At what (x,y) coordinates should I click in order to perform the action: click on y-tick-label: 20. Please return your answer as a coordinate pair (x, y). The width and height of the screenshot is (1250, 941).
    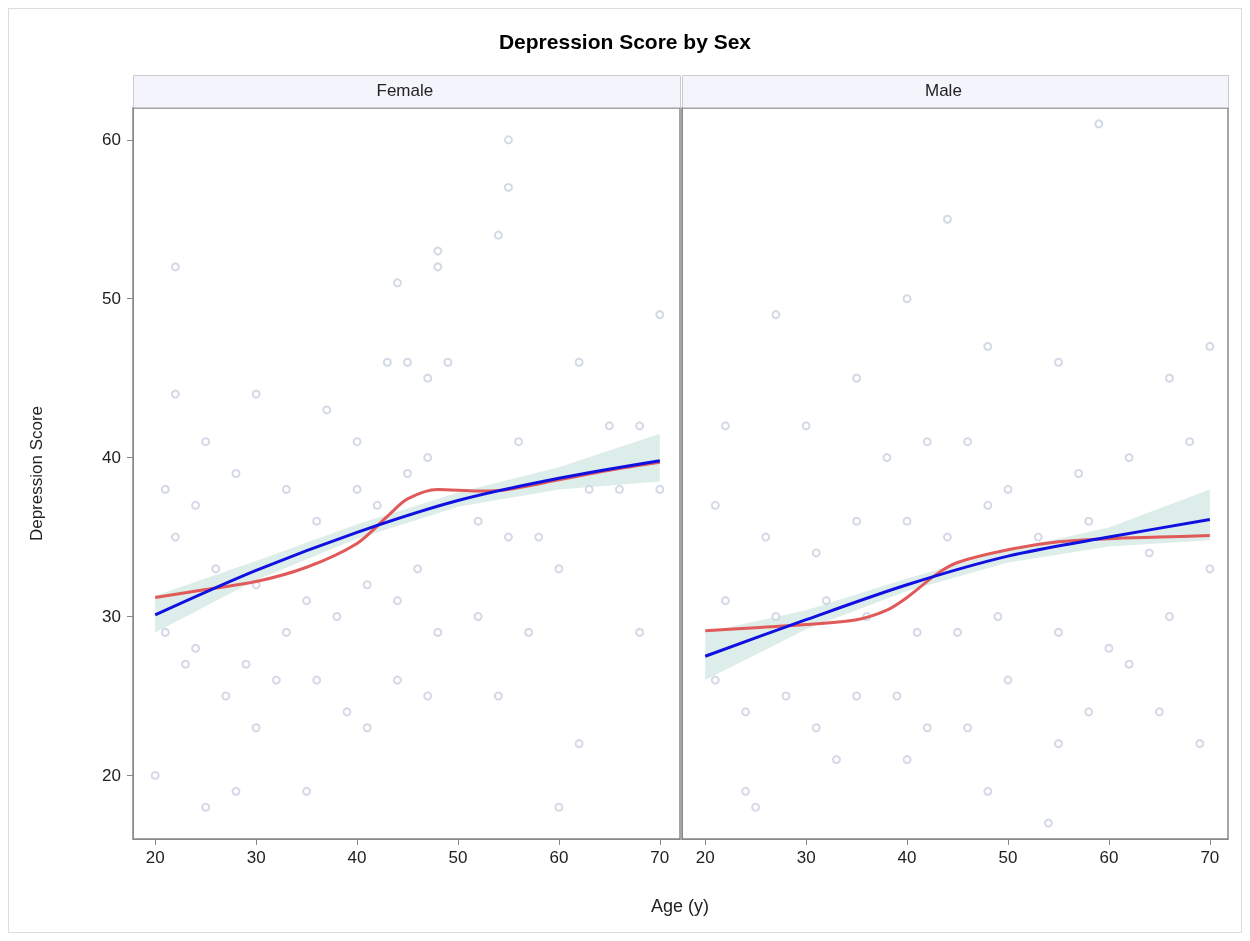
    Looking at the image, I should click on (111, 775).